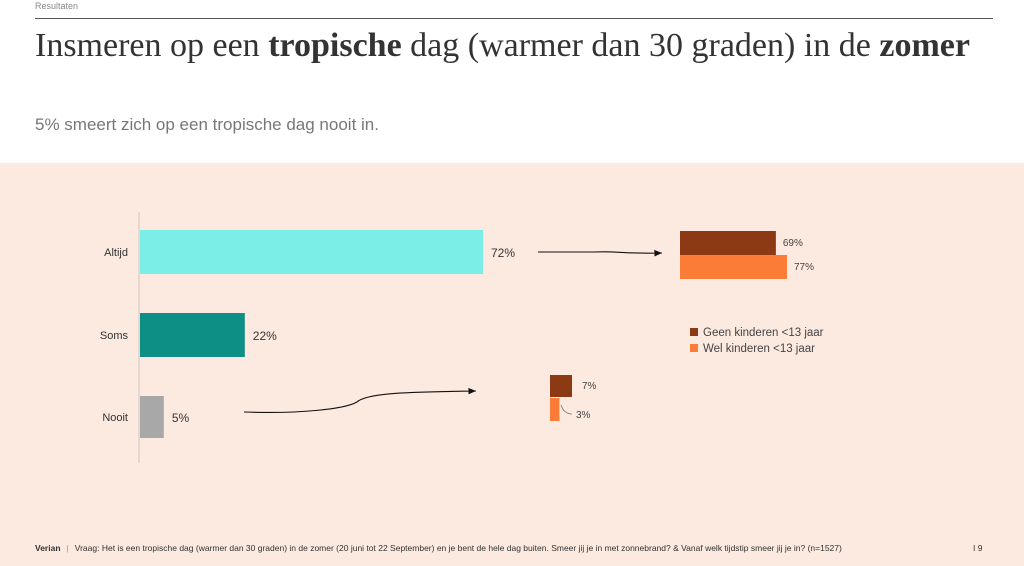 The image size is (1024, 566). I want to click on nooit-value-label-wel-kinderen-13-jaar: 3%, so click(583, 415).